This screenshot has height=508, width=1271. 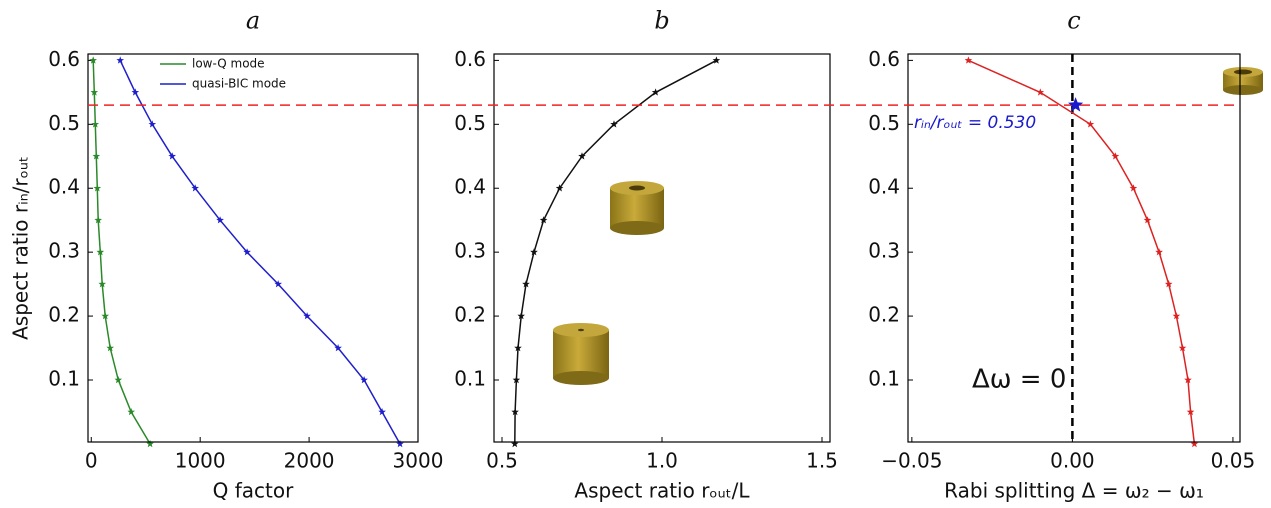 What do you see at coordinates (239, 84) in the screenshot?
I see `legend-label: quasi-BIC mode` at bounding box center [239, 84].